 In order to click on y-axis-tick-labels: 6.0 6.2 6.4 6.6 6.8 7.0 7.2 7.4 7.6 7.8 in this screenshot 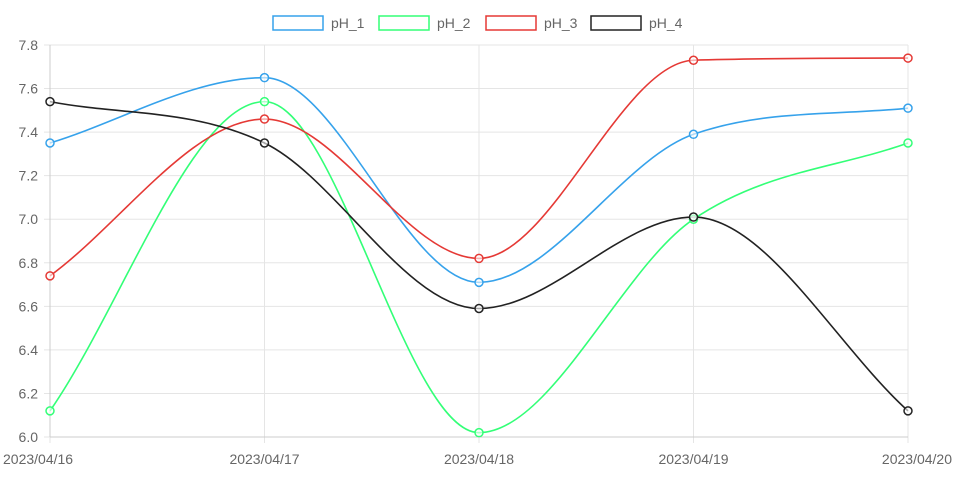, I will do `click(29, 241)`.